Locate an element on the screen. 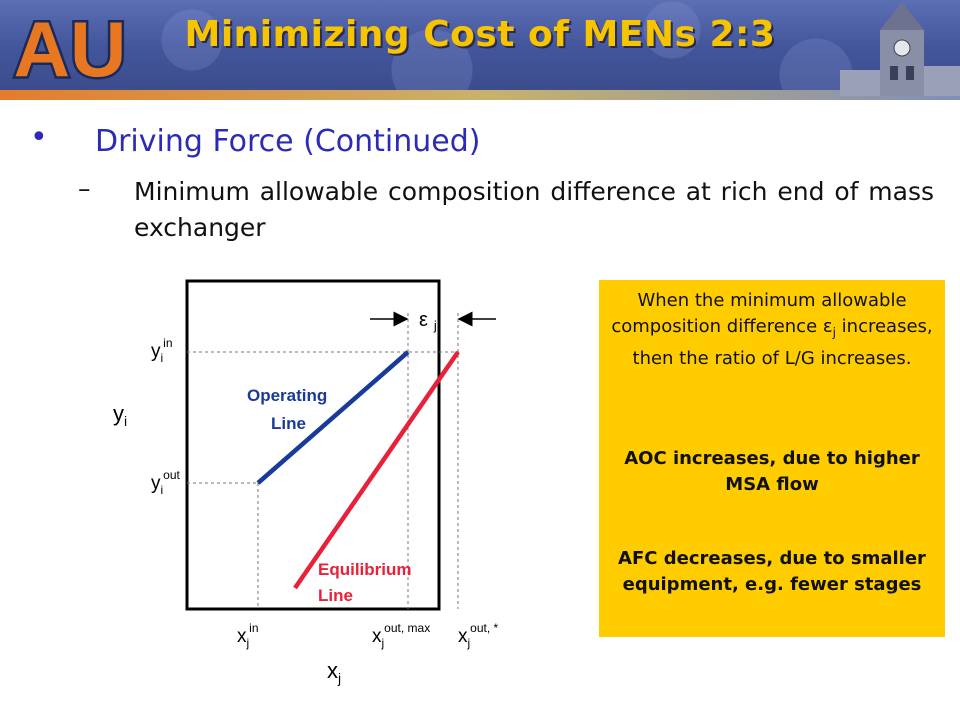 The image size is (960, 720). callout-paragraph-2: AOC increases, due to higher MSA flow is located at coordinates (772, 471).